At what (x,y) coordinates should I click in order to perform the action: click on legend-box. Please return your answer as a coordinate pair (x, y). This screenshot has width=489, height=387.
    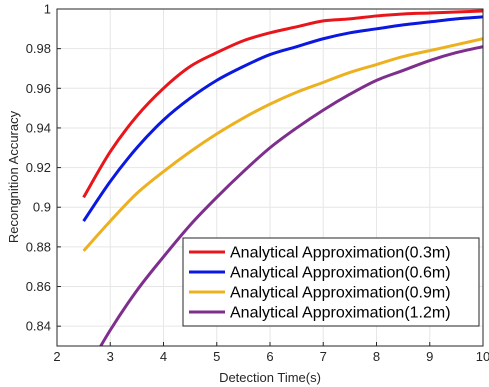
    Looking at the image, I should click on (331, 282).